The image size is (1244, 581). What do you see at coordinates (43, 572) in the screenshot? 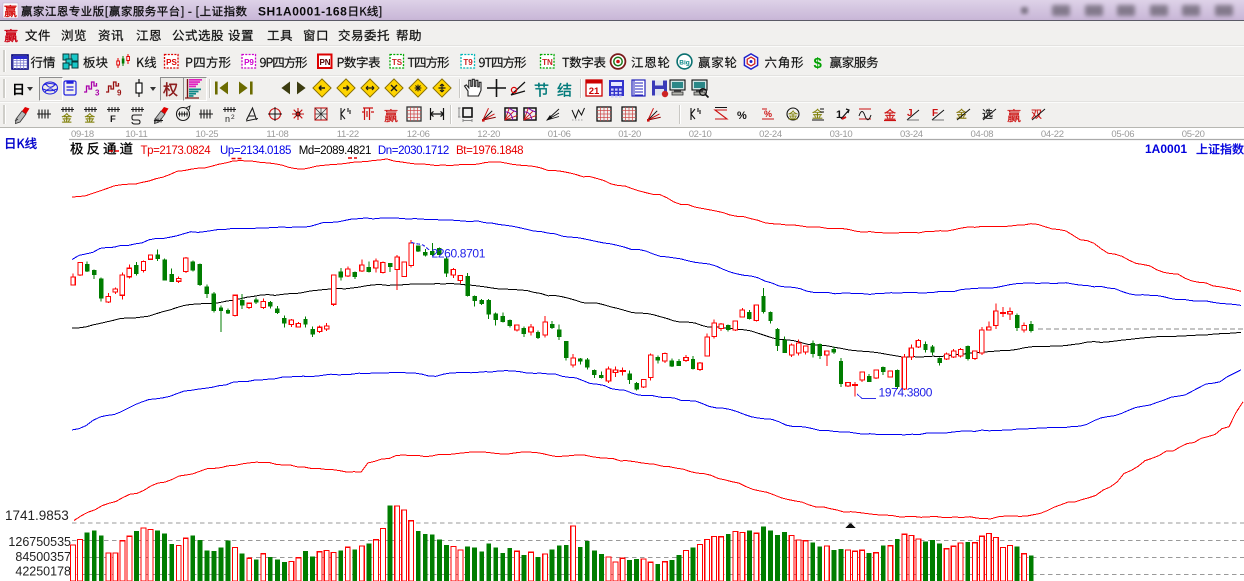
I see `svg-text: 42250178` at bounding box center [43, 572].